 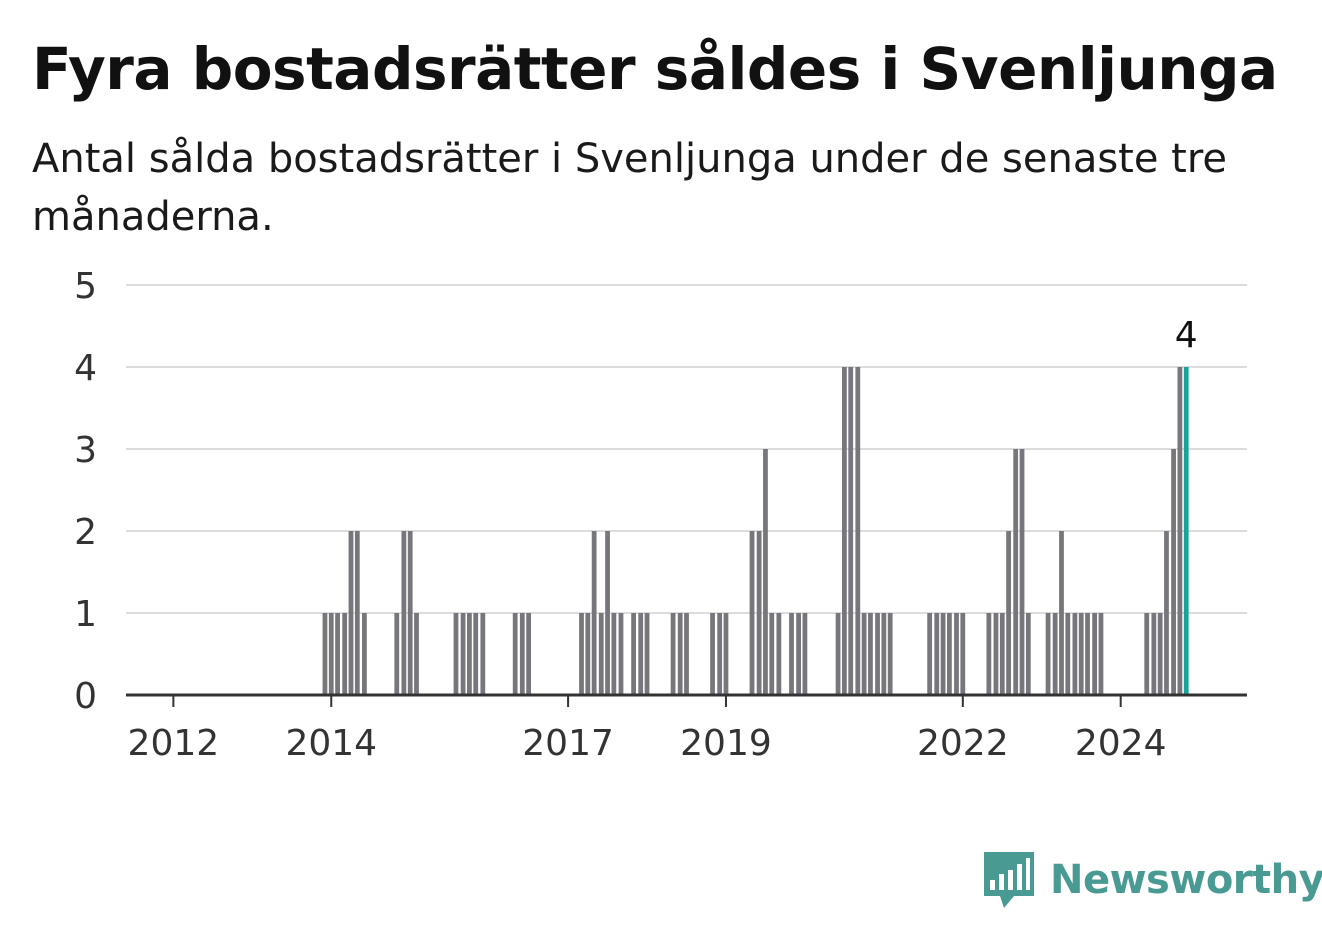 What do you see at coordinates (963, 743) in the screenshot?
I see `x-tick-label: 2022` at bounding box center [963, 743].